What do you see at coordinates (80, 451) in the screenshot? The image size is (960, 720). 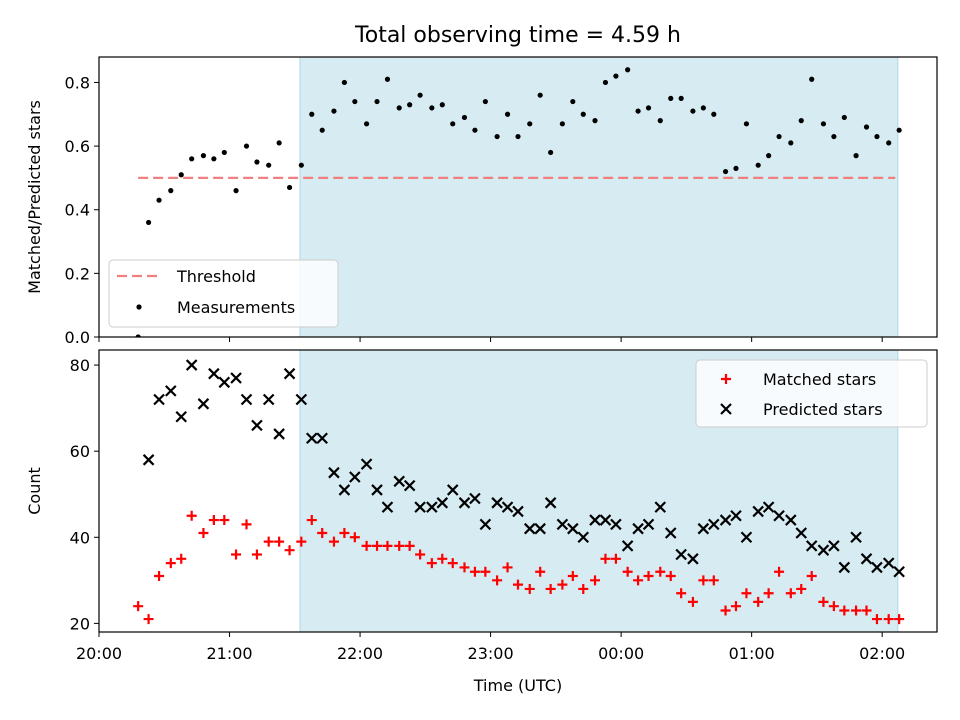 I see `y-tick-label: 60` at bounding box center [80, 451].